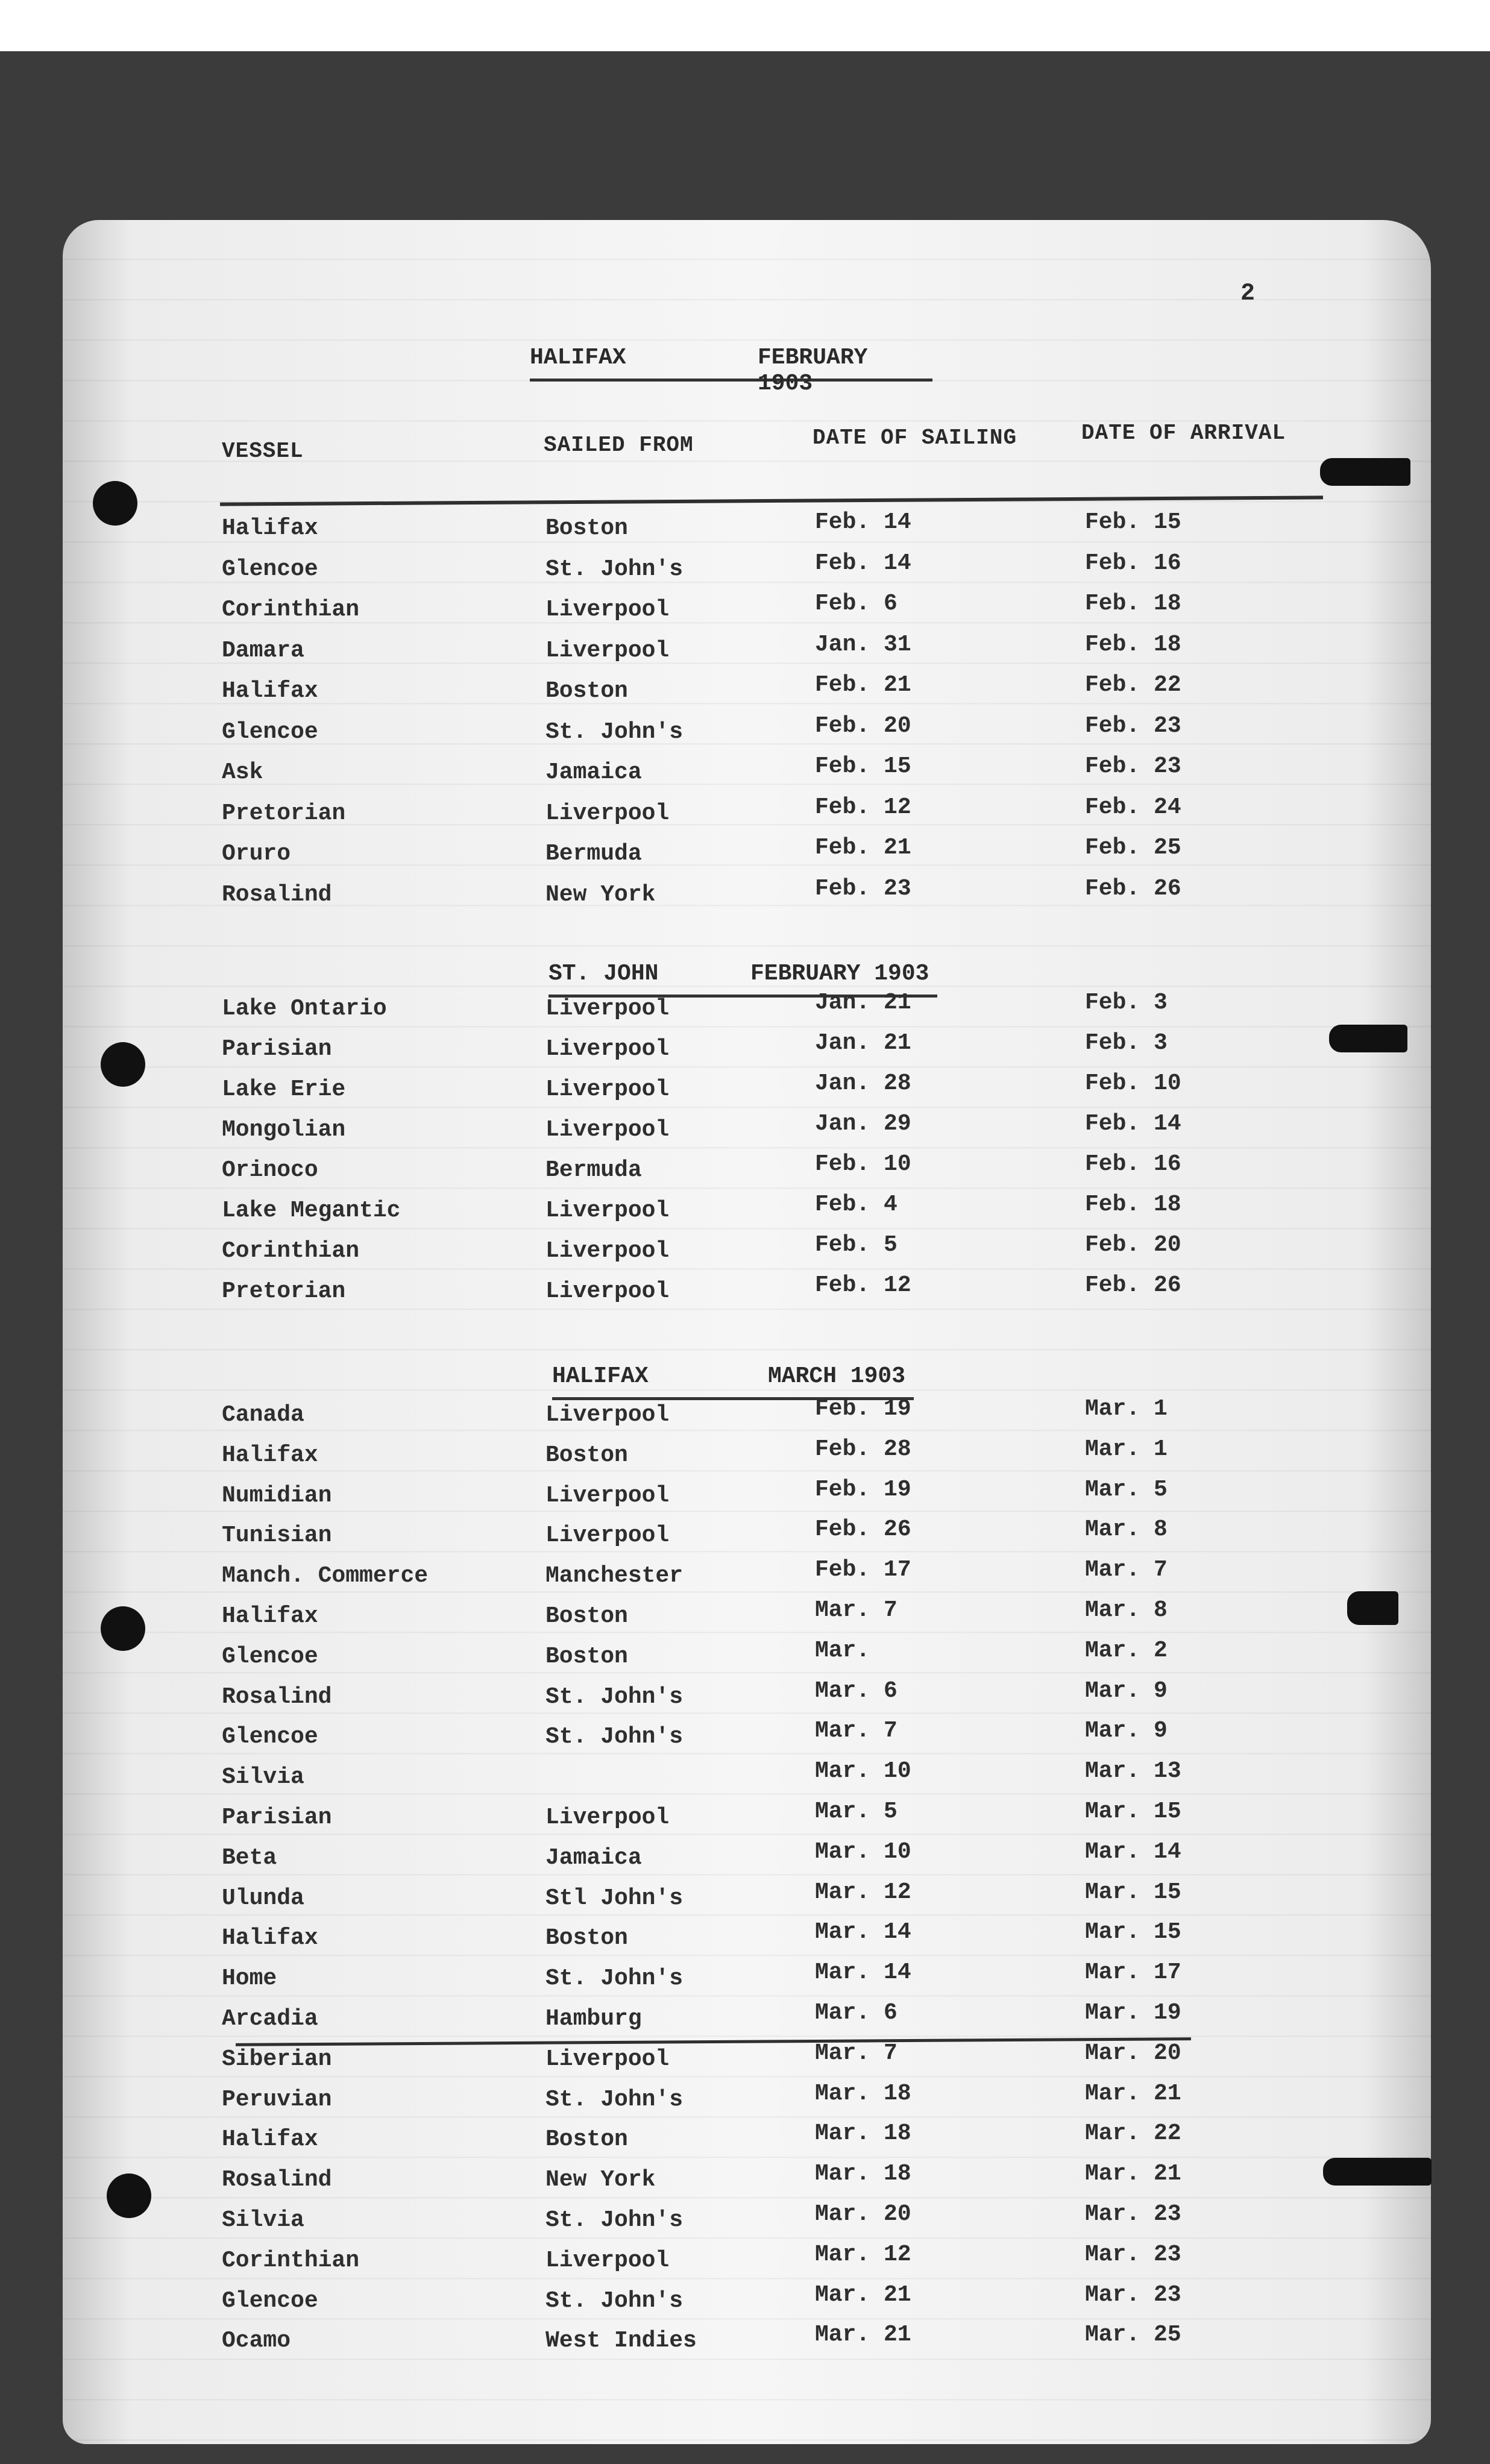  I want to click on vessel-cell: Orinoco, so click(270, 1170).